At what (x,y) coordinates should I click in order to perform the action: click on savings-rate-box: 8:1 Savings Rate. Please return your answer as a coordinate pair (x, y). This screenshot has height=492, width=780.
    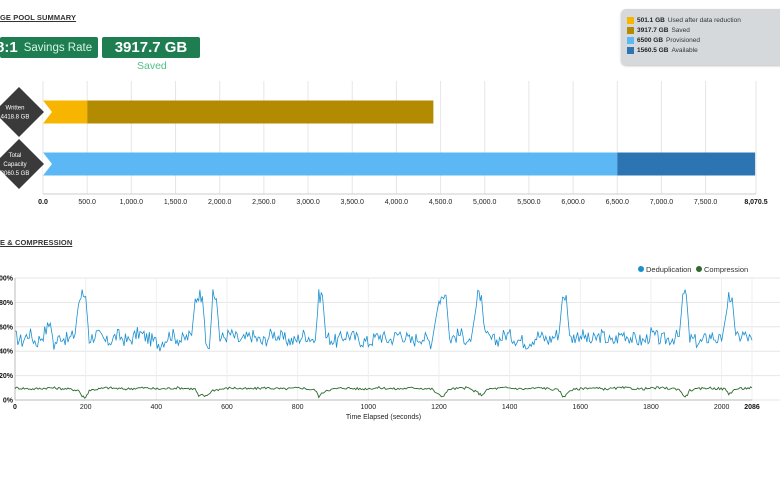
    Looking at the image, I should click on (49, 47).